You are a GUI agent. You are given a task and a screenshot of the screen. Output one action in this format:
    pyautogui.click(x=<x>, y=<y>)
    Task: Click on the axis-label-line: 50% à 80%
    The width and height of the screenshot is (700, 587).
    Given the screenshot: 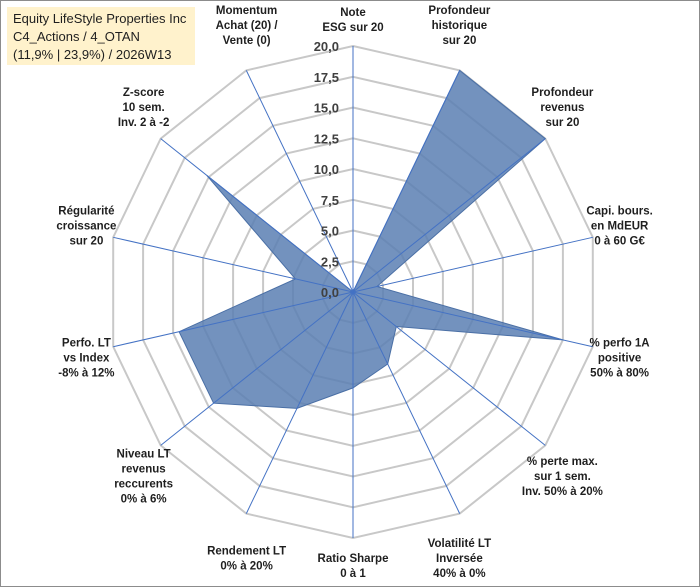 What is the action you would take?
    pyautogui.click(x=619, y=373)
    